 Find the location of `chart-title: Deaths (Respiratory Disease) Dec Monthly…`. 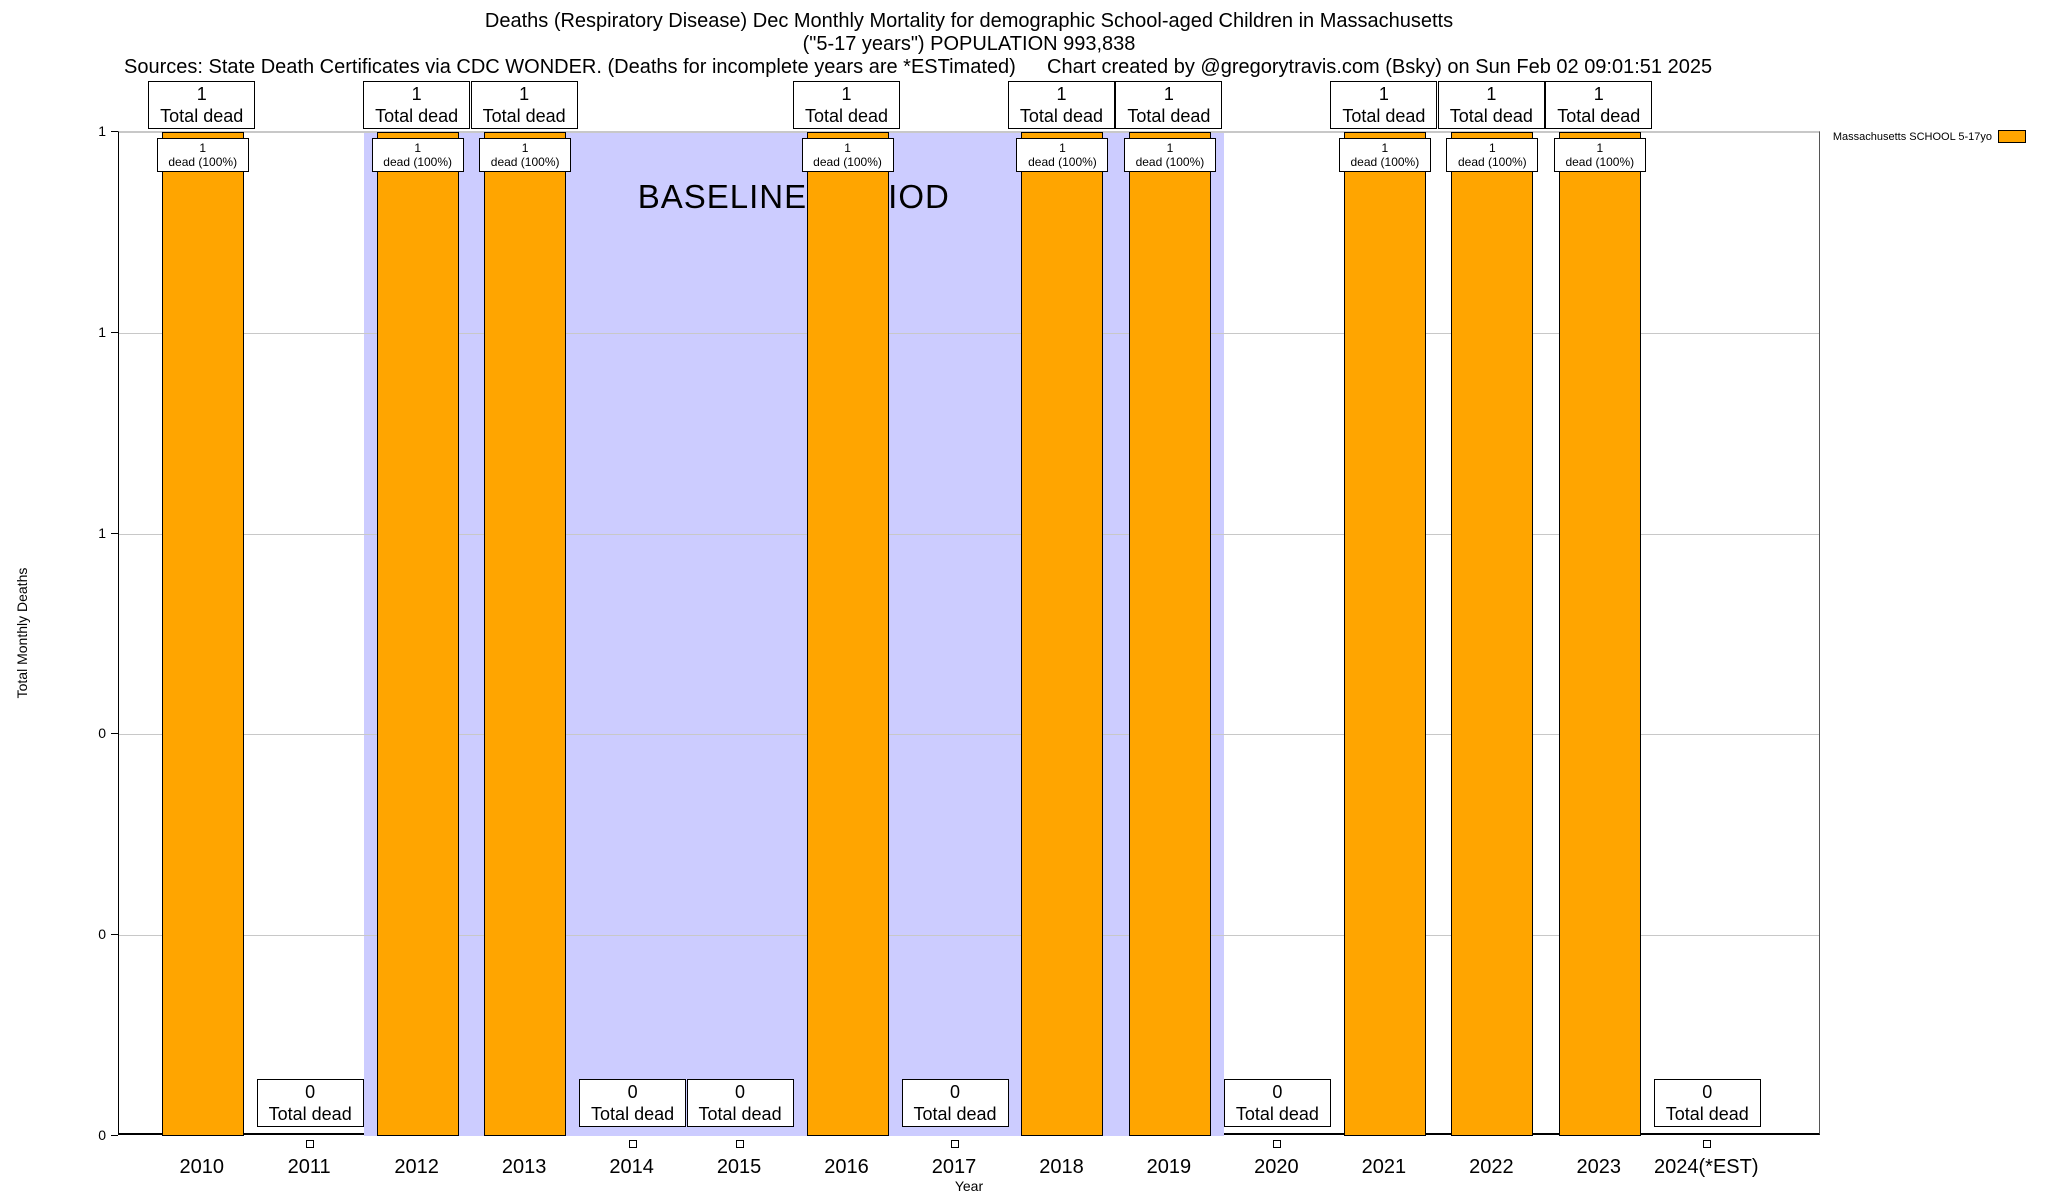

chart-title: Deaths (Respiratory Disease) Dec Monthly… is located at coordinates (969, 21).